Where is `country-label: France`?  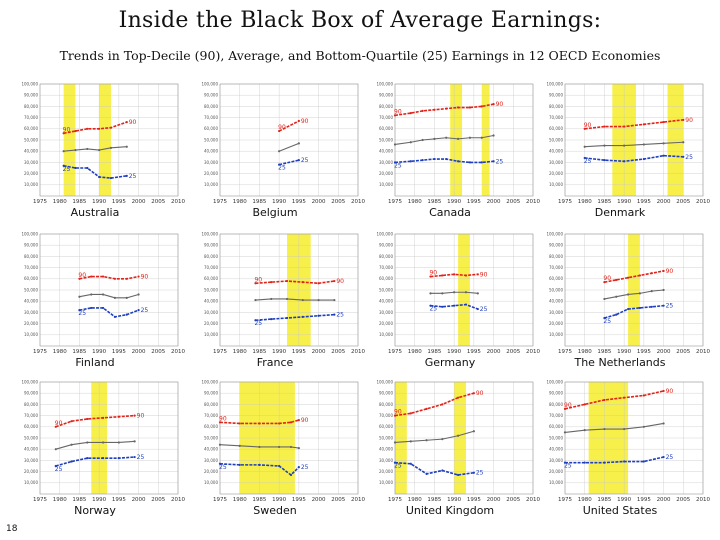 country-label: France is located at coordinates (275, 362).